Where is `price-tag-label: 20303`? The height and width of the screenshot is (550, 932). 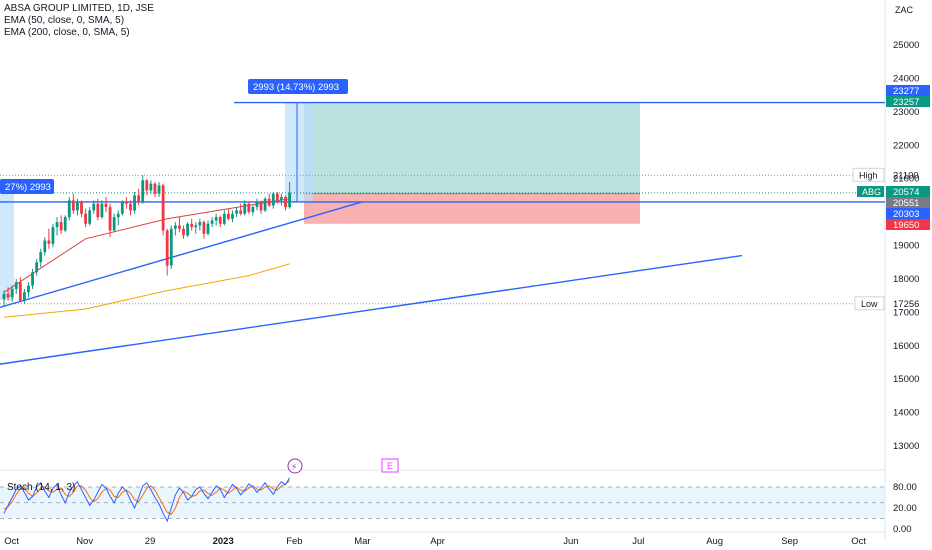
price-tag-label: 20303 is located at coordinates (906, 214).